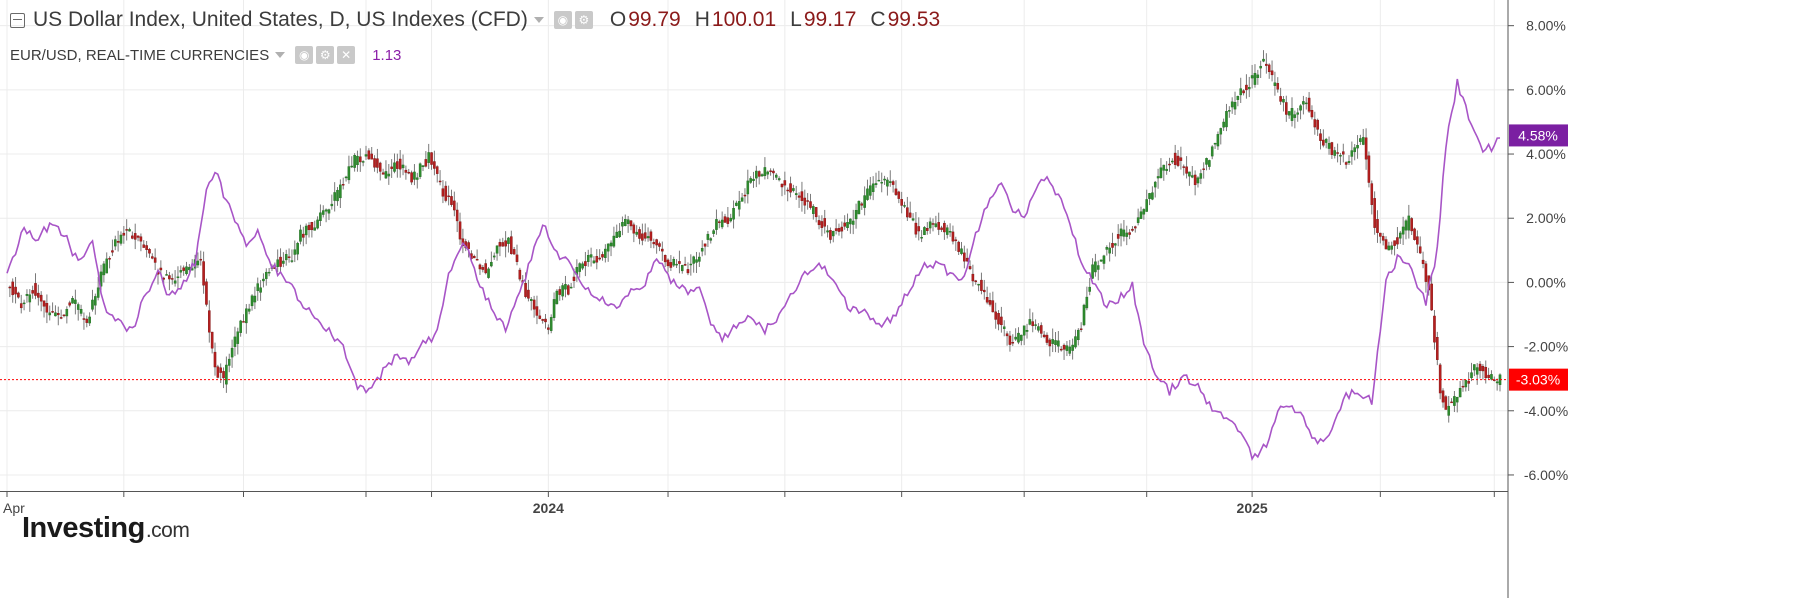 The image size is (1807, 598). What do you see at coordinates (878, 19) in the screenshot?
I see `close-key: C` at bounding box center [878, 19].